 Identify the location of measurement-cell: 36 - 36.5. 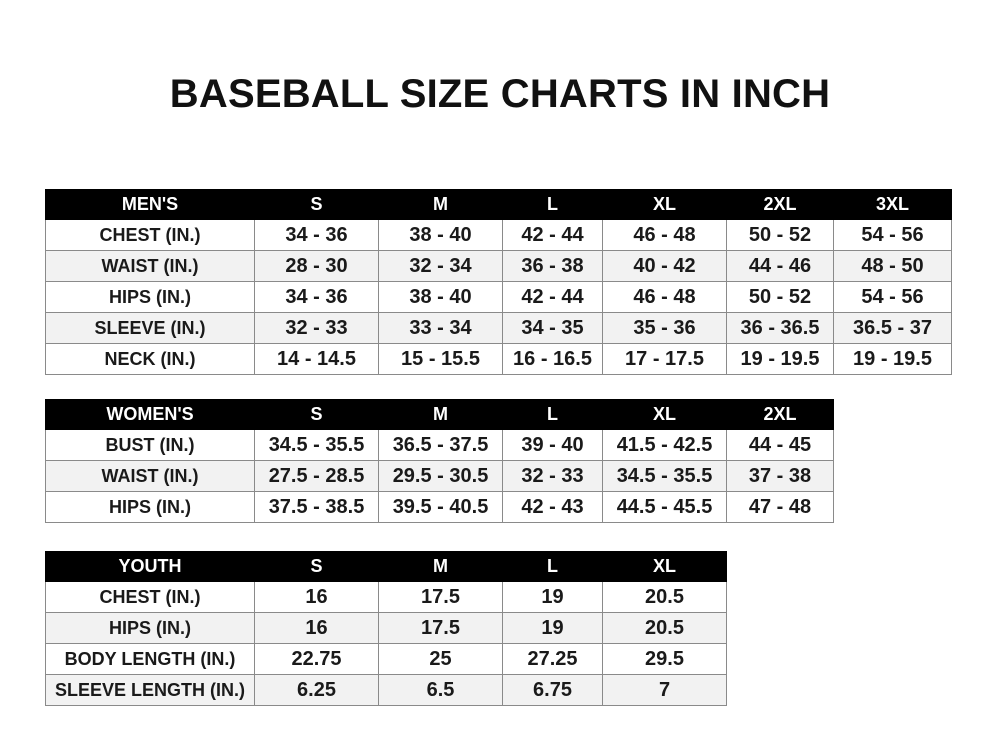
(780, 328).